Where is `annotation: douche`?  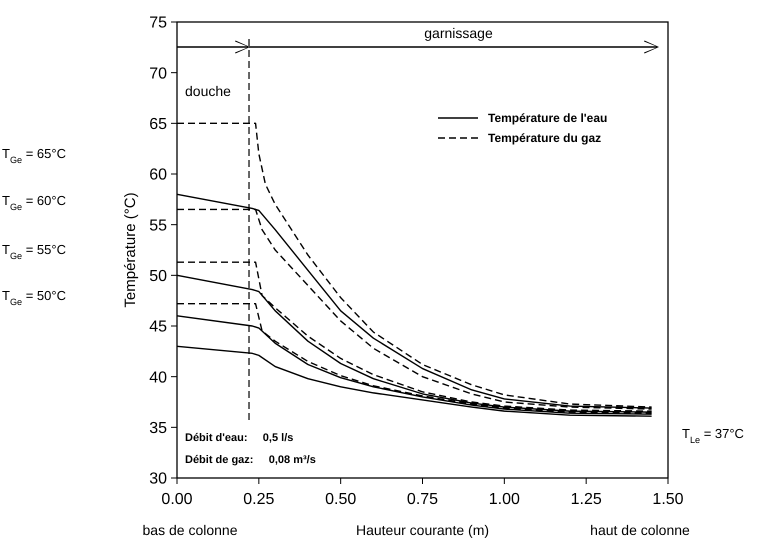
annotation: douche is located at coordinates (208, 91).